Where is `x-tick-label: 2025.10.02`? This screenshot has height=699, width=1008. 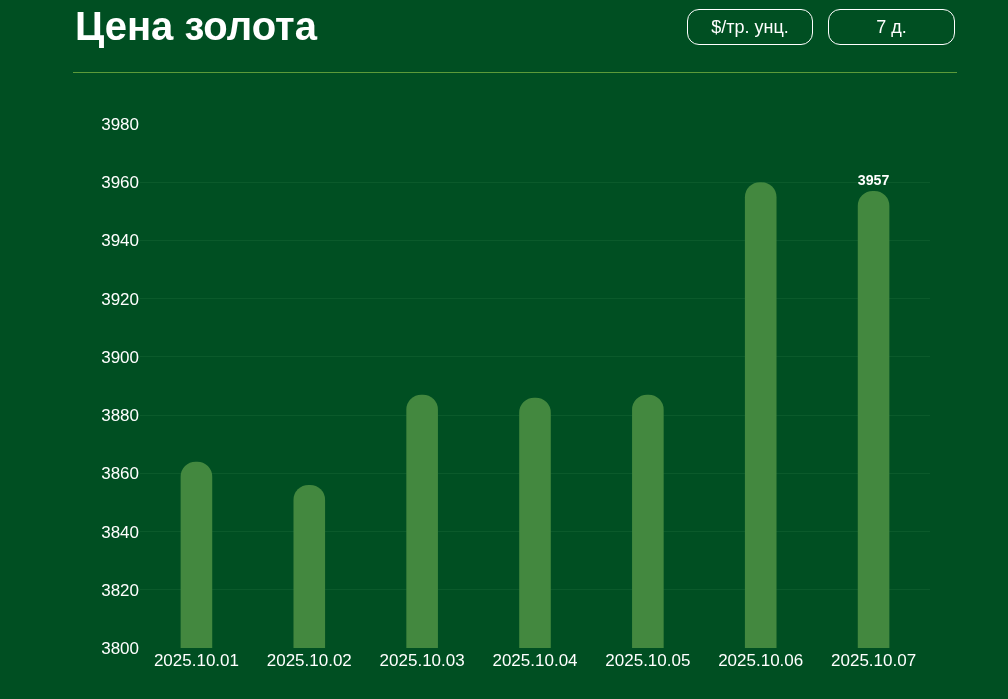
x-tick-label: 2025.10.02 is located at coordinates (309, 660).